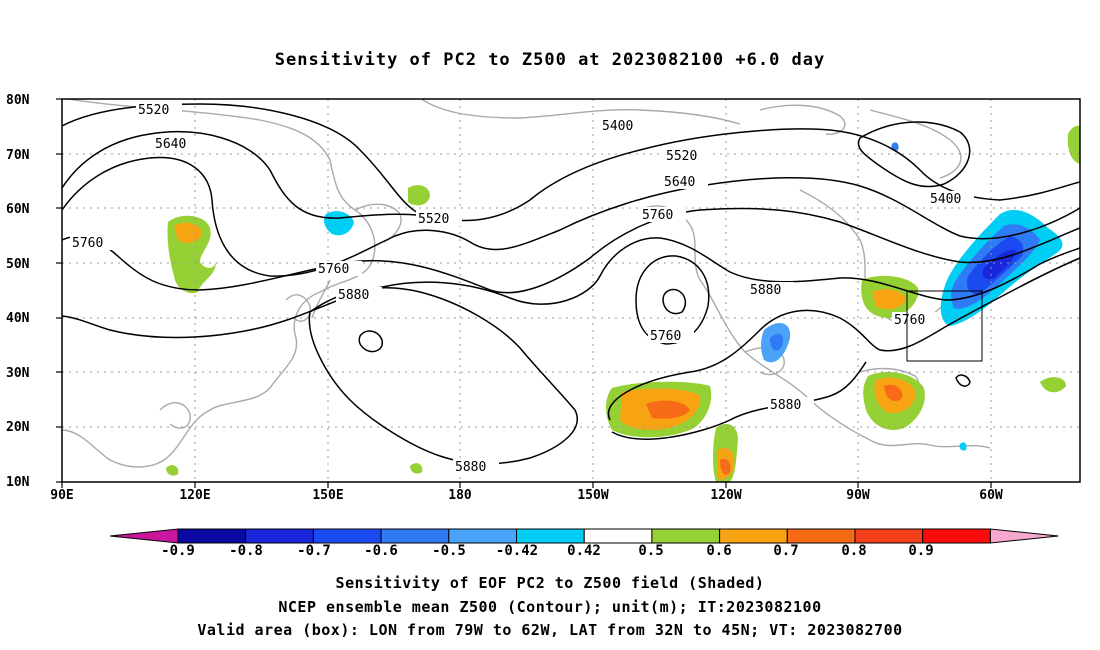  I want to click on colorbar-label: 0.6, so click(719, 551).